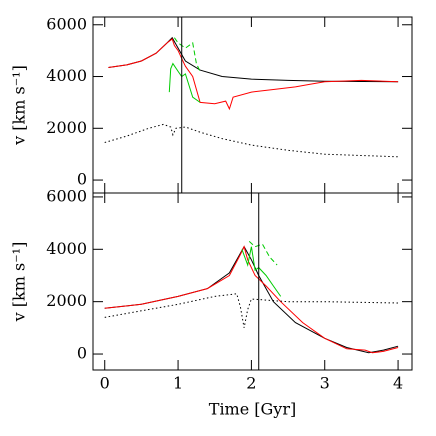  Describe the element at coordinates (105, 383) in the screenshot. I see `x-tick-label: 0` at that location.